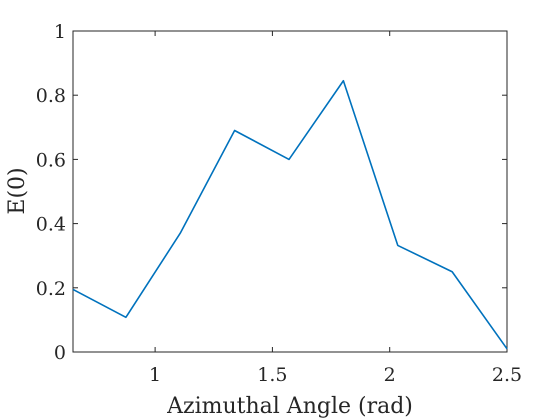  I want to click on y-tick-label: 0.8, so click(51, 96).